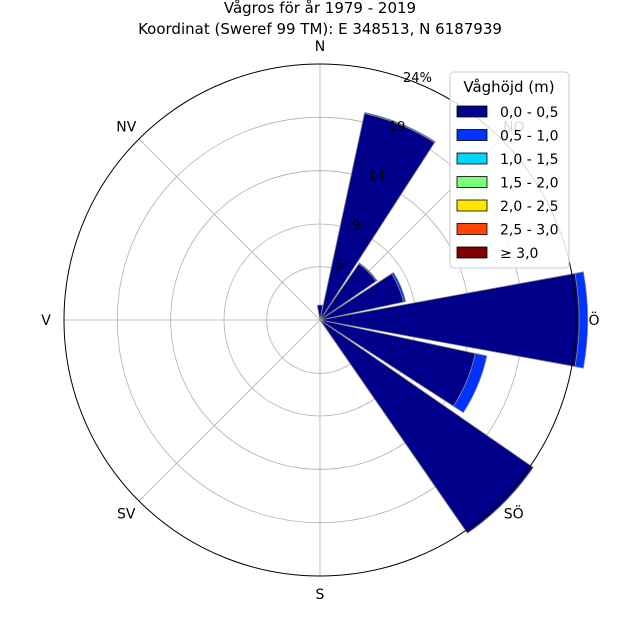 The height and width of the screenshot is (640, 640). I want to click on legend-label-3: 1,5 - 2,0, so click(529, 184).